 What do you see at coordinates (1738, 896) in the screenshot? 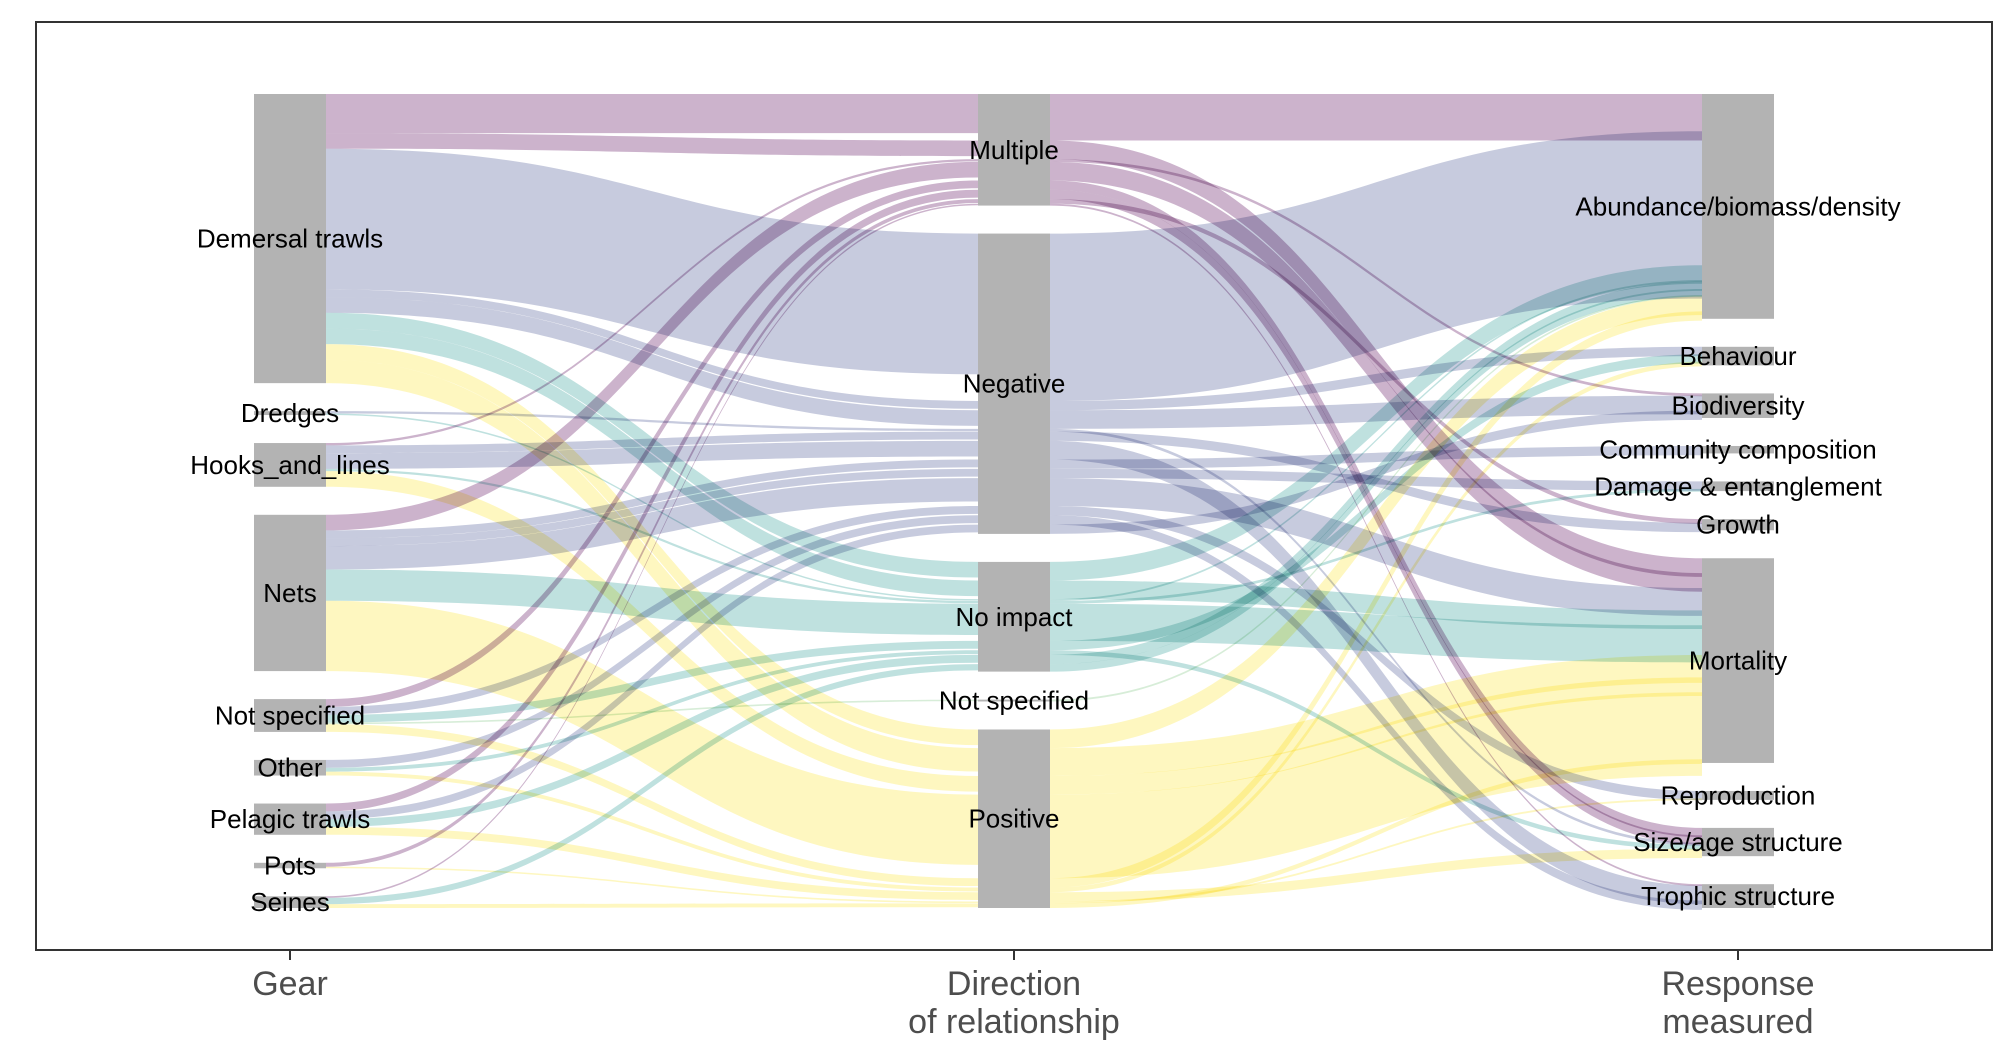
I see `node-label-response: Trophic structure` at bounding box center [1738, 896].